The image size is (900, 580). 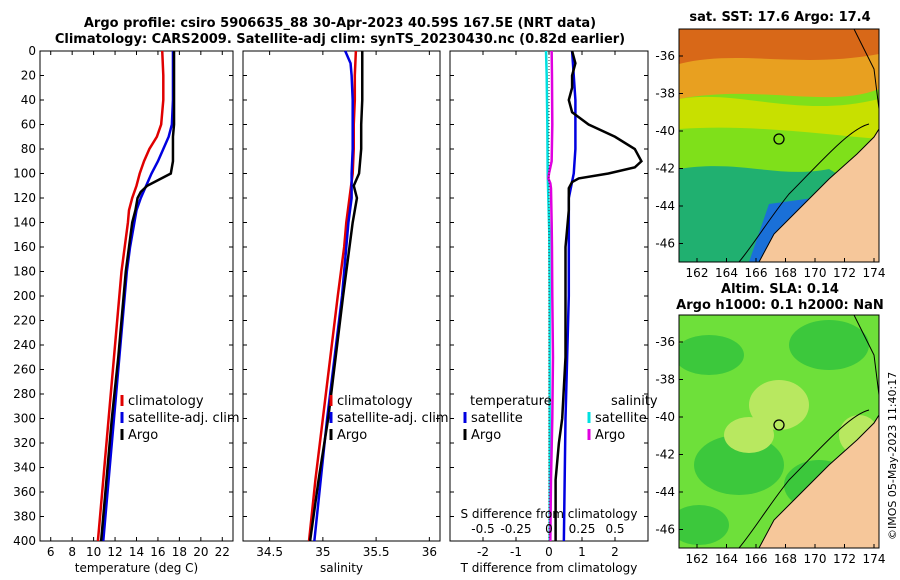 I want to click on sla-plot, so click(x=779, y=431).